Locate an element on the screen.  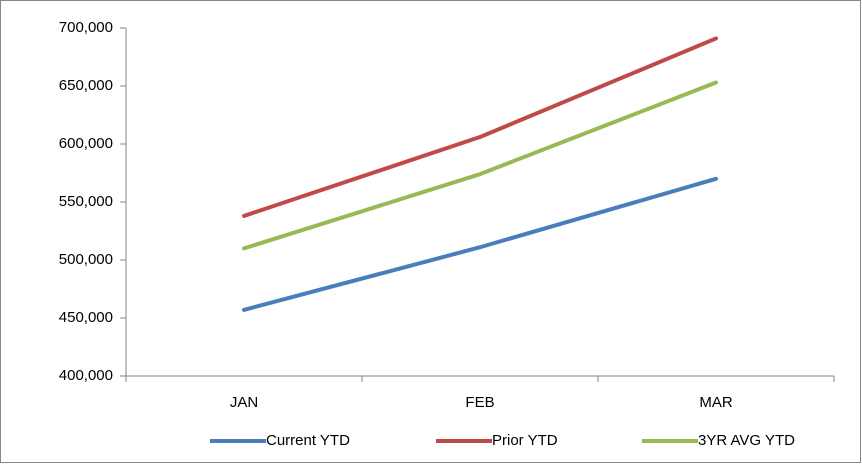
legend-label: 3YR AVG YTD is located at coordinates (746, 440).